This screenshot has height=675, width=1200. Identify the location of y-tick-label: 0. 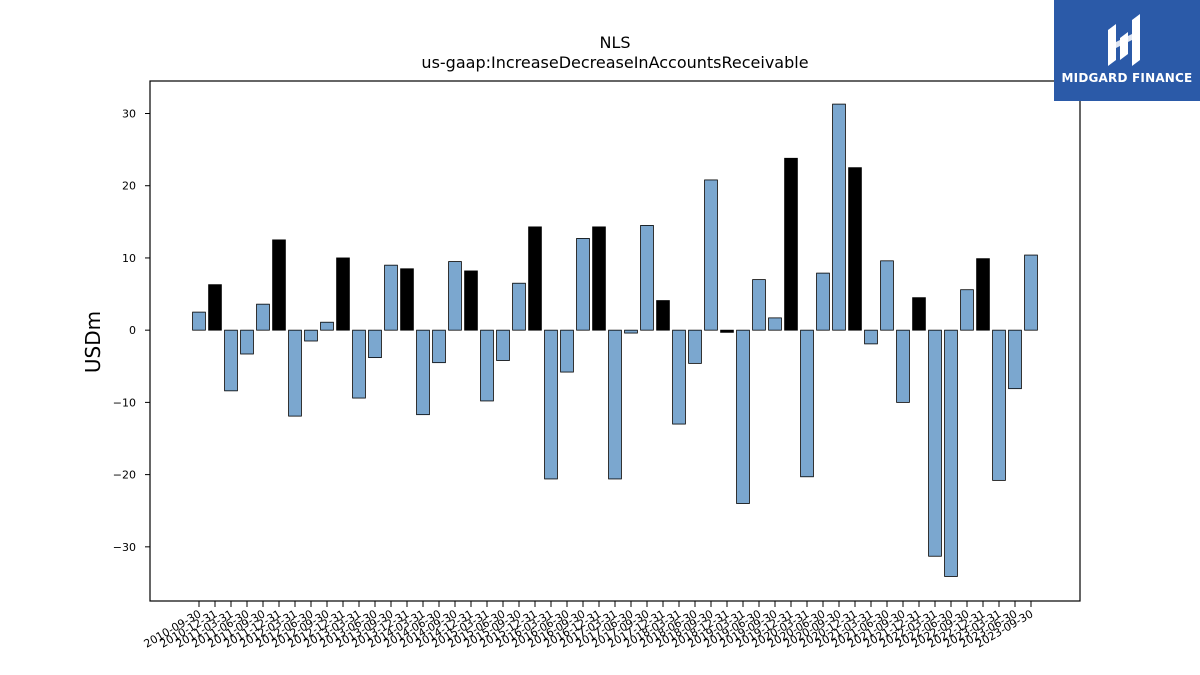
(132, 330).